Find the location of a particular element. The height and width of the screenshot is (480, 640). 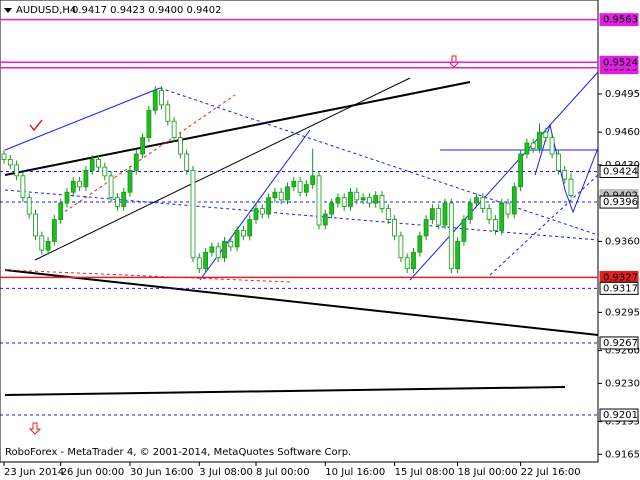

y-tick-label: 0.9165 is located at coordinates (622, 454).